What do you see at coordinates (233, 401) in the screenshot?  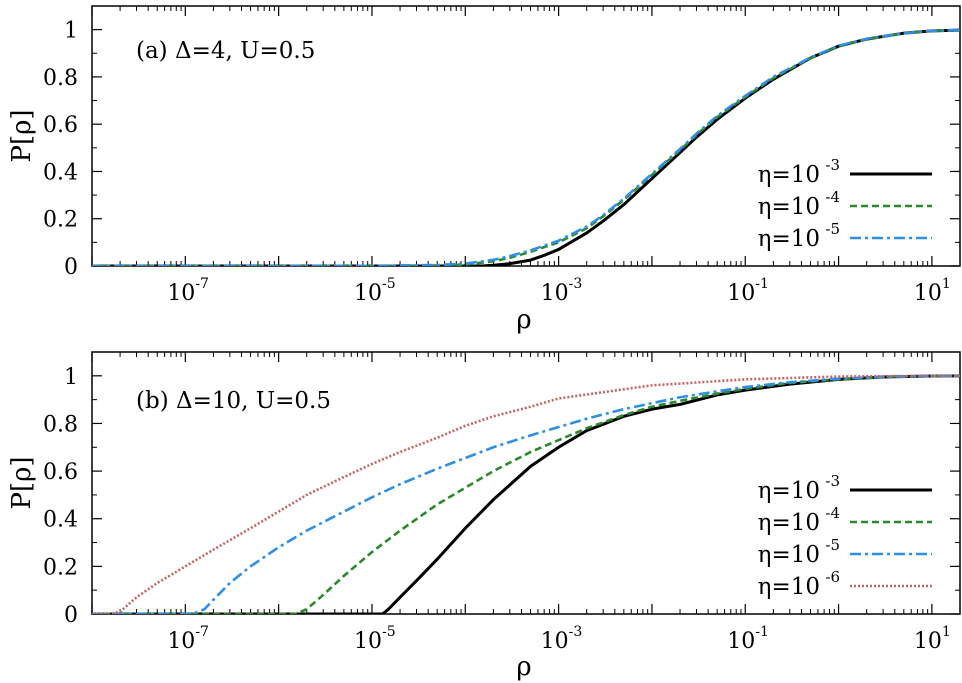 I see `panel-label: (b) Δ=10, U=0.5` at bounding box center [233, 401].